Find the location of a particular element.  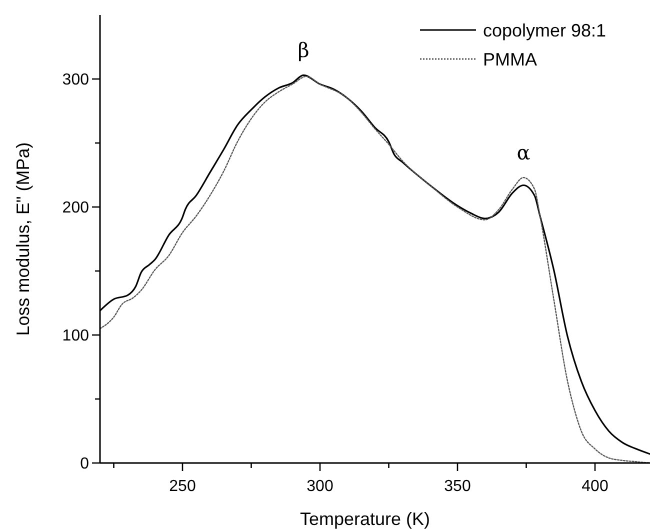

x-axis-title: Temperature (K) is located at coordinates (365, 519).